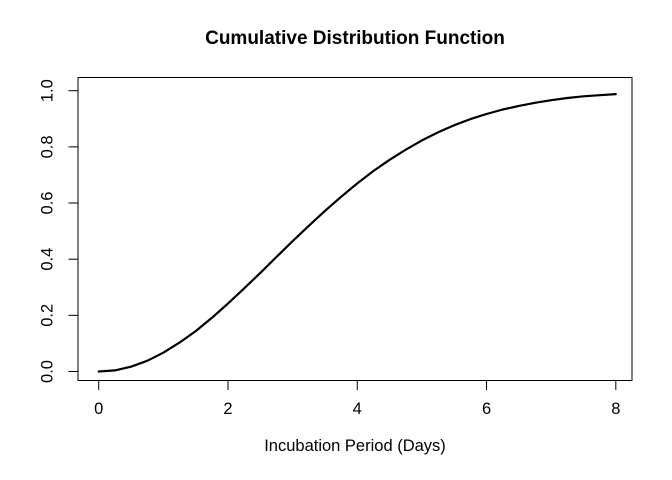 Image resolution: width=672 pixels, height=480 pixels. I want to click on x-tick-label: 0, so click(98, 409).